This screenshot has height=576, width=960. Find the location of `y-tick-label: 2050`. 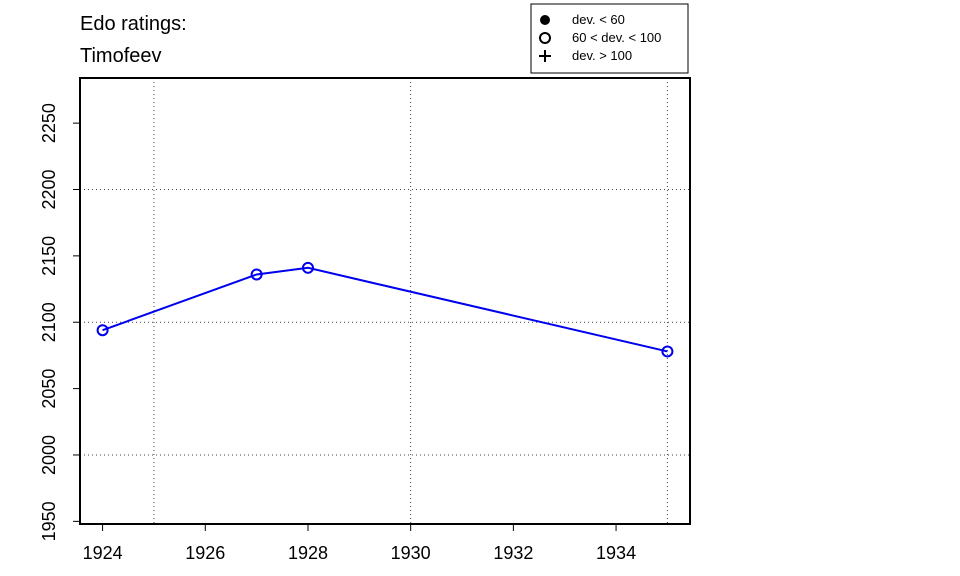

y-tick-label: 2050 is located at coordinates (49, 389).